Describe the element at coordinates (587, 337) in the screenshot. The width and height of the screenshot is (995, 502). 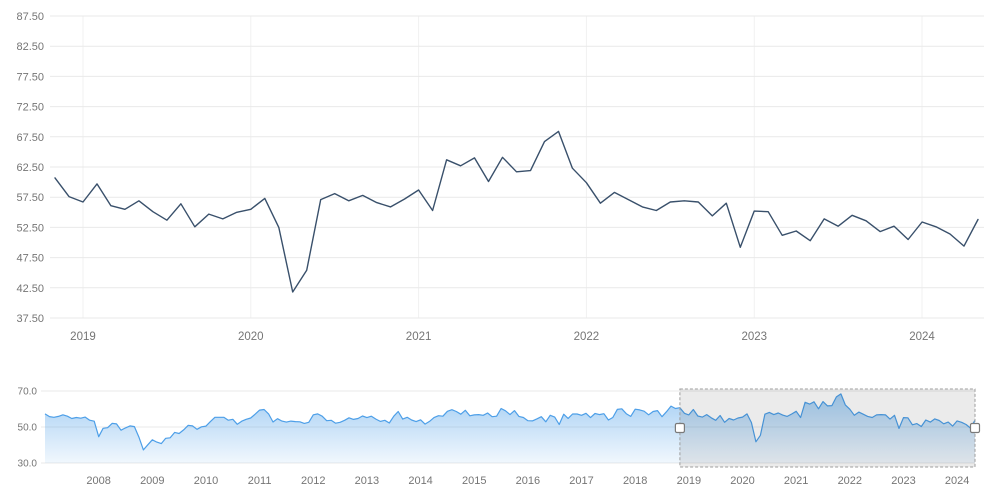
I see `x-axis-year-label: 2022` at that location.